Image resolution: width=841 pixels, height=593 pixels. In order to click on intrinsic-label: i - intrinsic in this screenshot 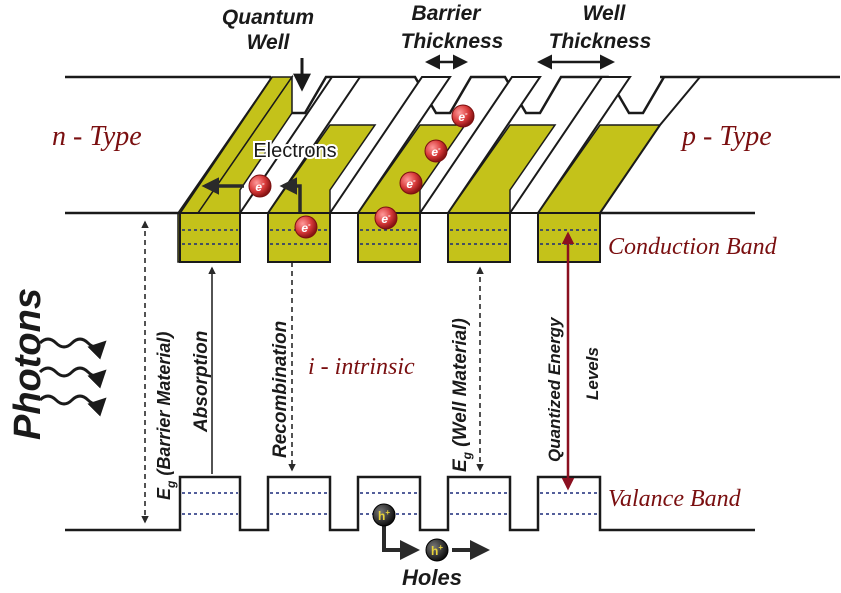, I will do `click(361, 367)`.